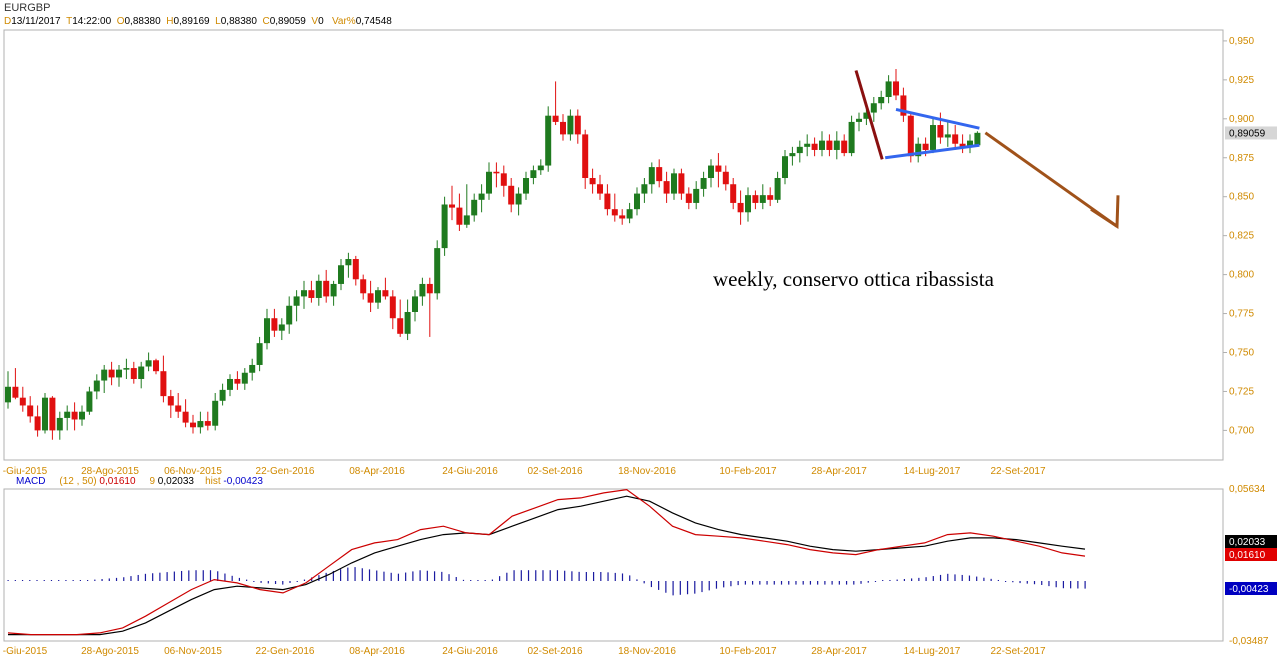 The height and width of the screenshot is (668, 1278). I want to click on price-y-tick-label: 0,925, so click(1241, 80).